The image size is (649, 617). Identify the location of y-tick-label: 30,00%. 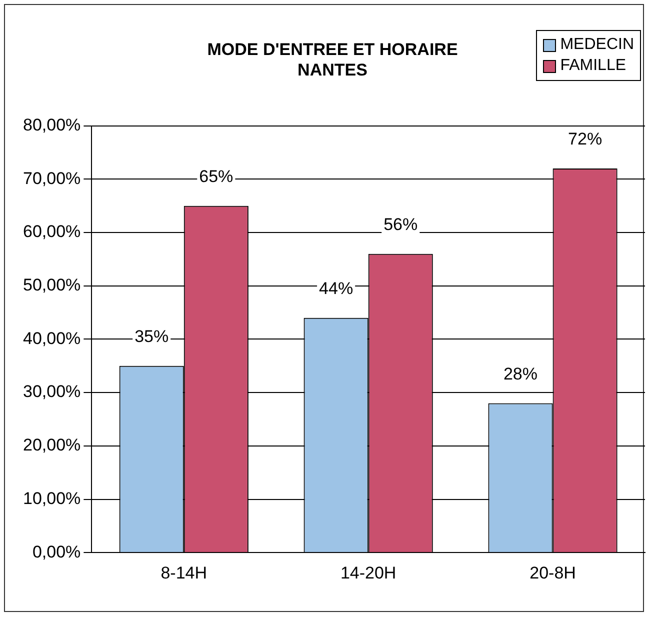
(51, 392).